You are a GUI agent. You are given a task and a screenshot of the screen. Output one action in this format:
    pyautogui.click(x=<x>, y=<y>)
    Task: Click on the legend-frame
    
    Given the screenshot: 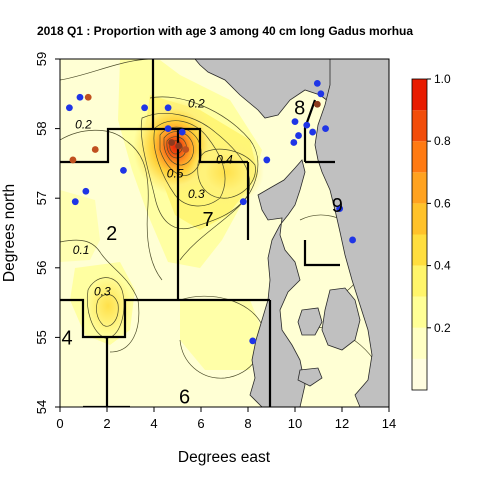 What is the action you would take?
    pyautogui.click(x=419, y=234)
    